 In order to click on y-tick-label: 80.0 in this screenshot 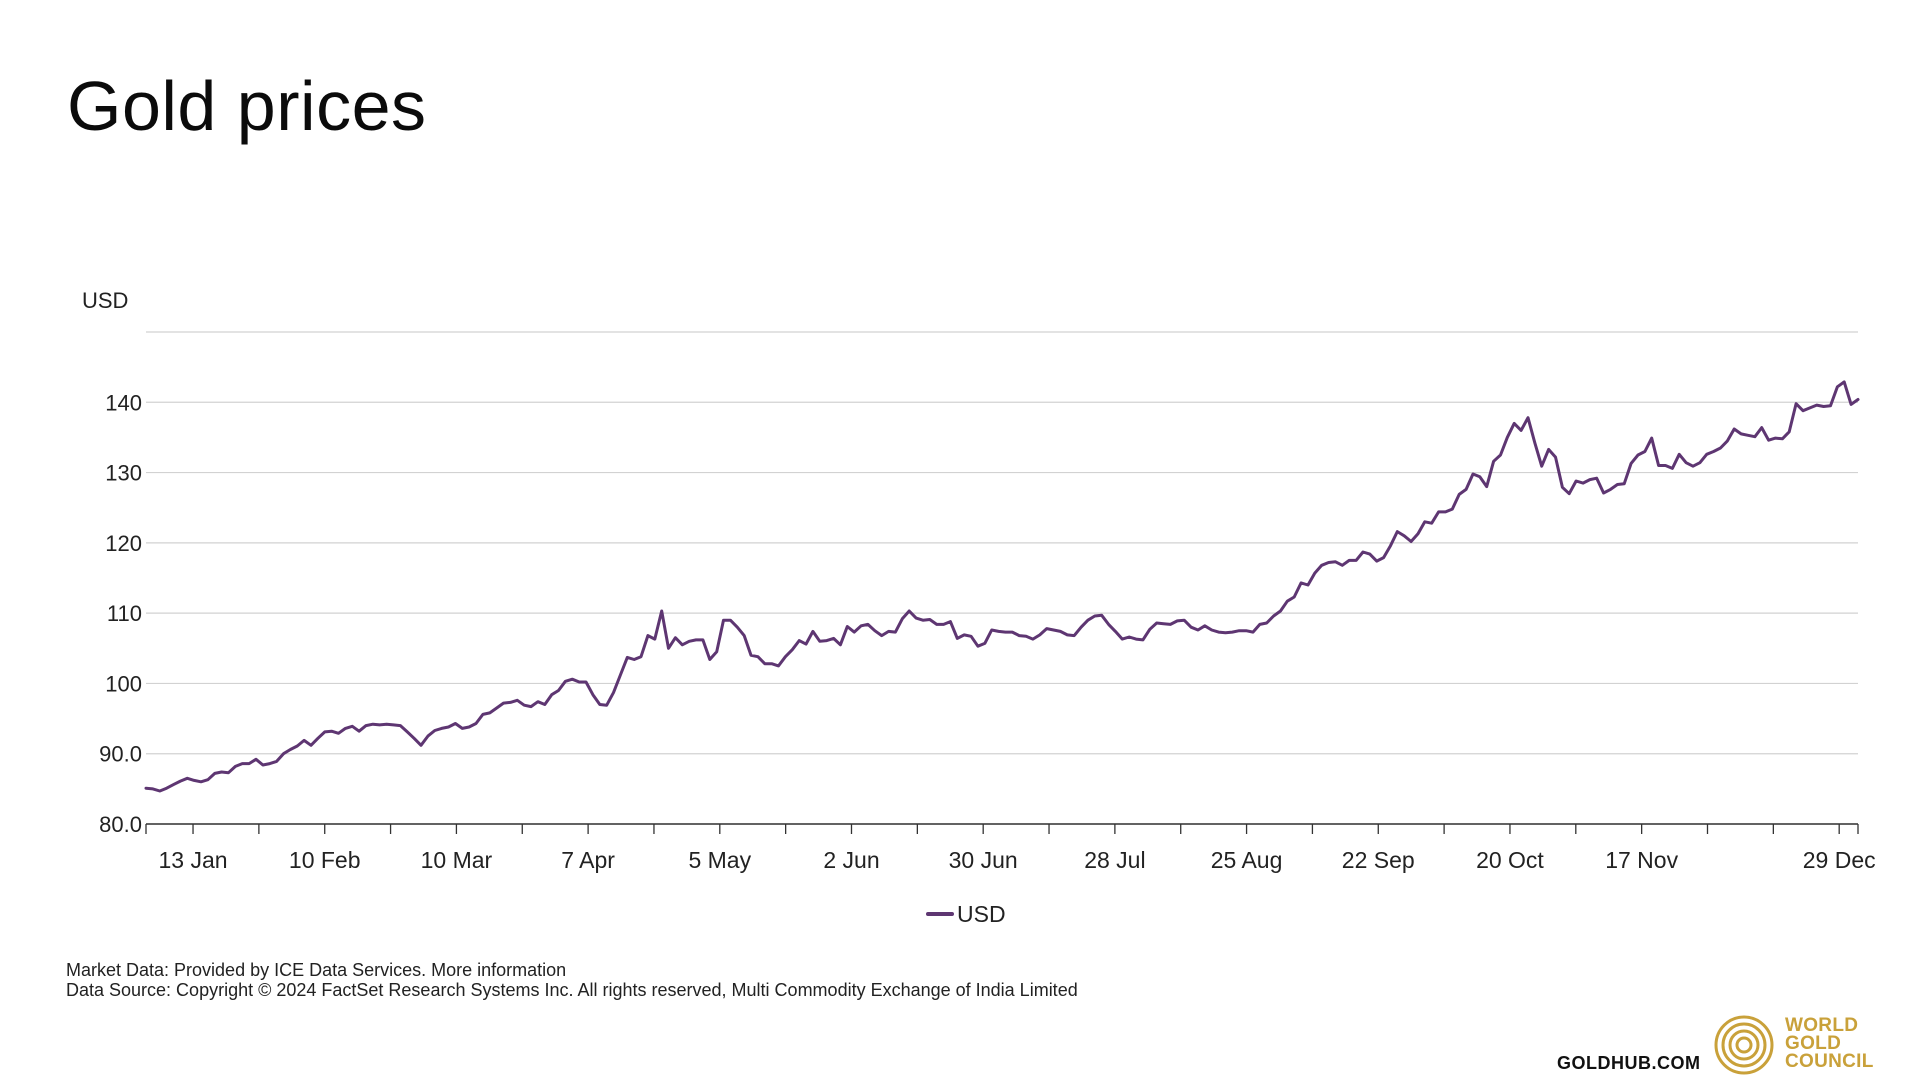, I will do `click(120, 824)`.